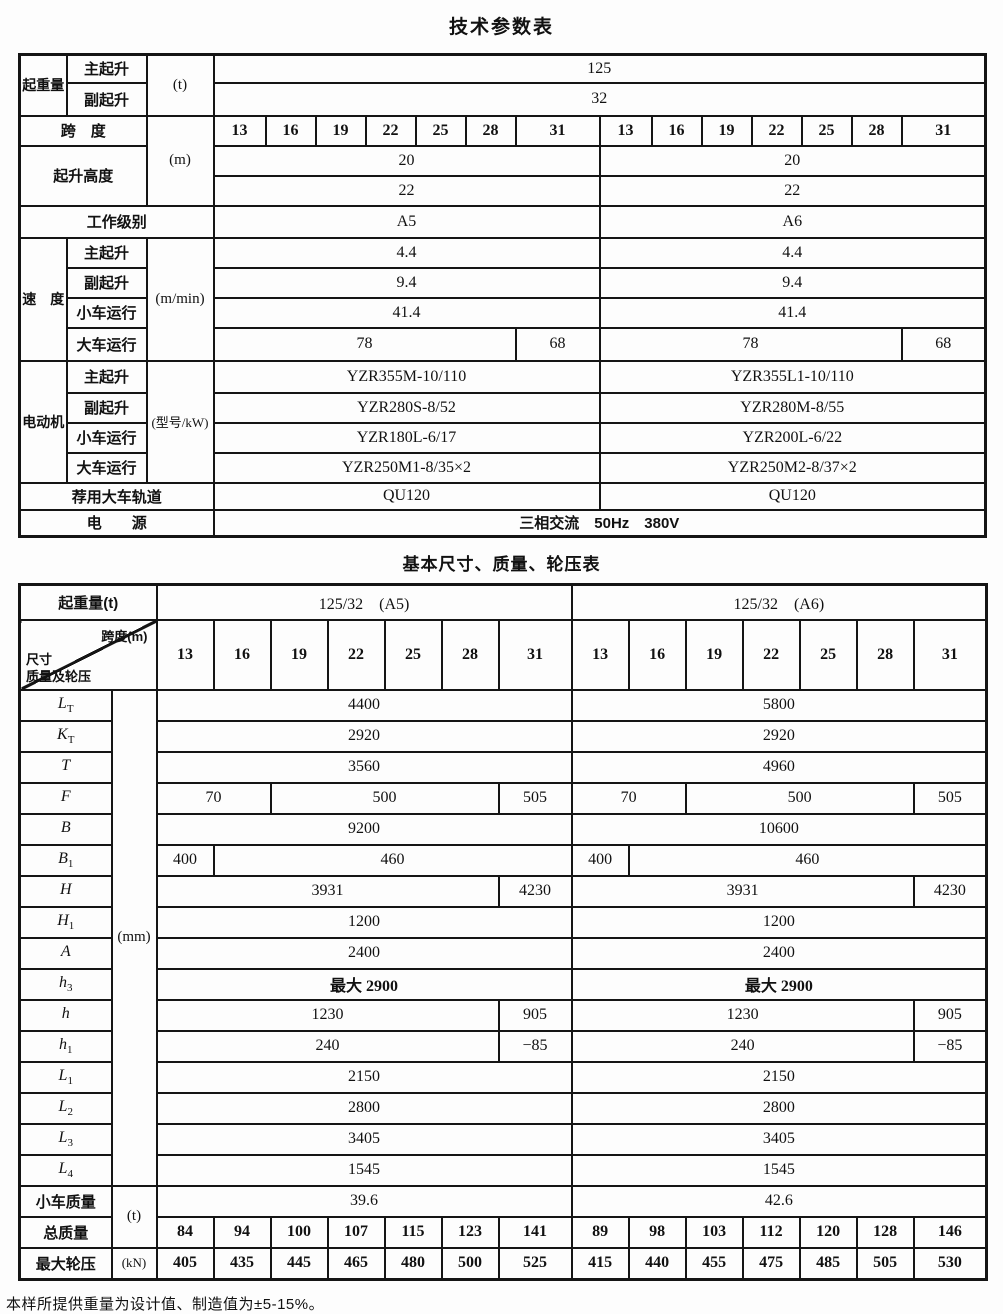 Image resolution: width=1003 pixels, height=1314 pixels. I want to click on motor-model: YZR250M2-8/37×2, so click(792, 467).